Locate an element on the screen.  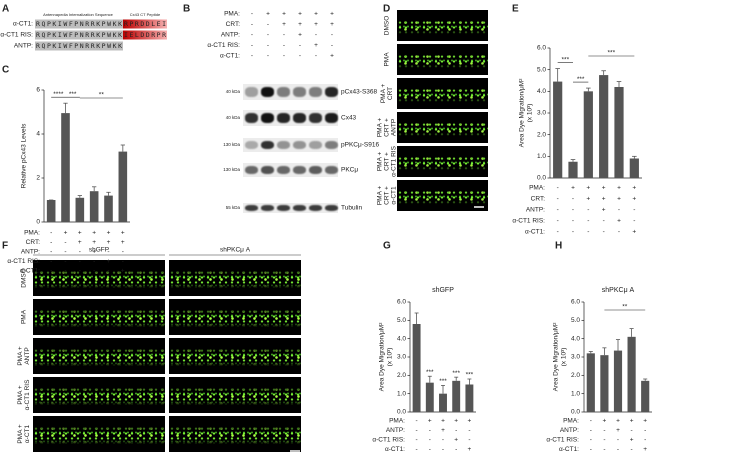
panel-label: D is located at coordinates (386, 9).